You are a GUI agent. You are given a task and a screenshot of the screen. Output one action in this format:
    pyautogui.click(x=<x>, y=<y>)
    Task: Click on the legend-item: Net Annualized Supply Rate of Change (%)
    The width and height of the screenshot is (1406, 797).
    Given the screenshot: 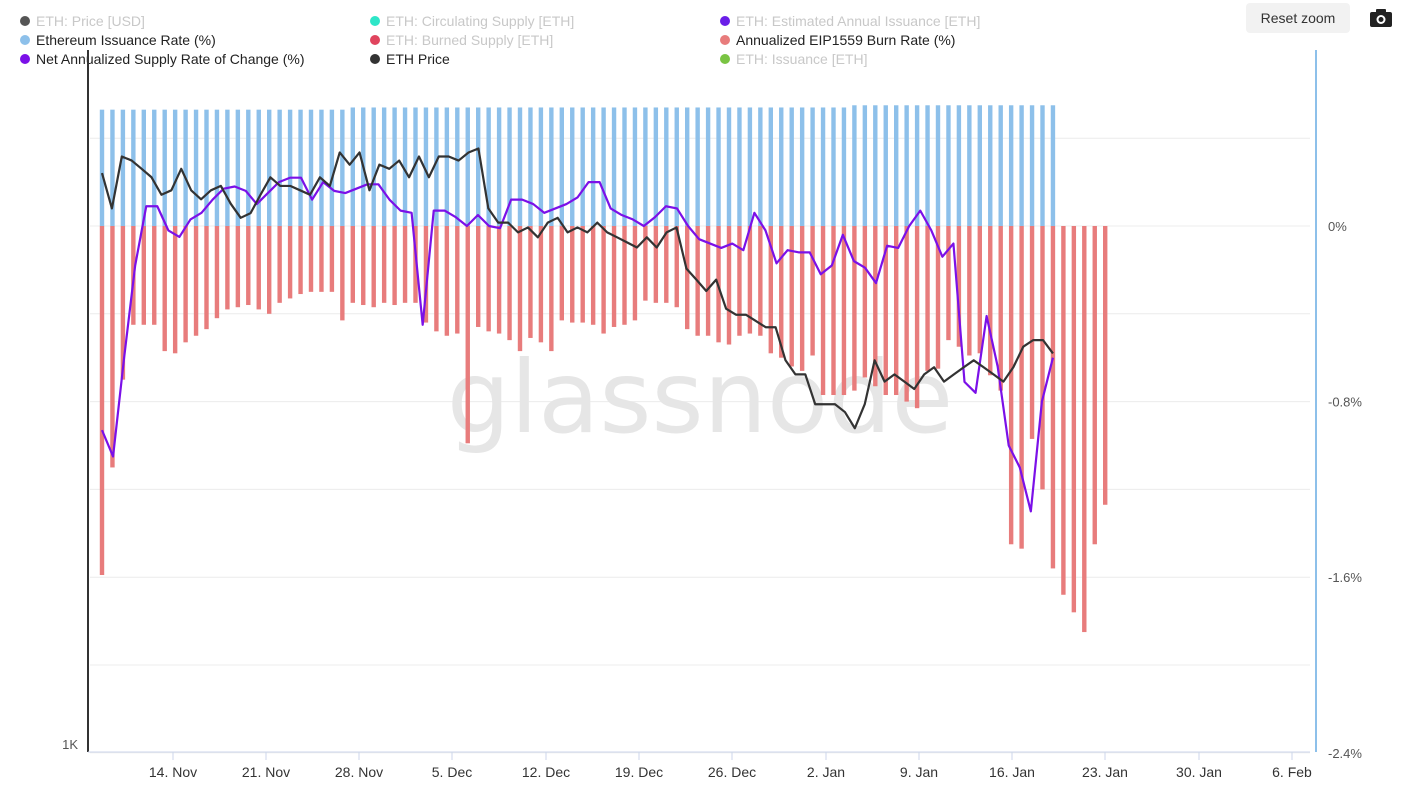 What is the action you would take?
    pyautogui.click(x=162, y=59)
    